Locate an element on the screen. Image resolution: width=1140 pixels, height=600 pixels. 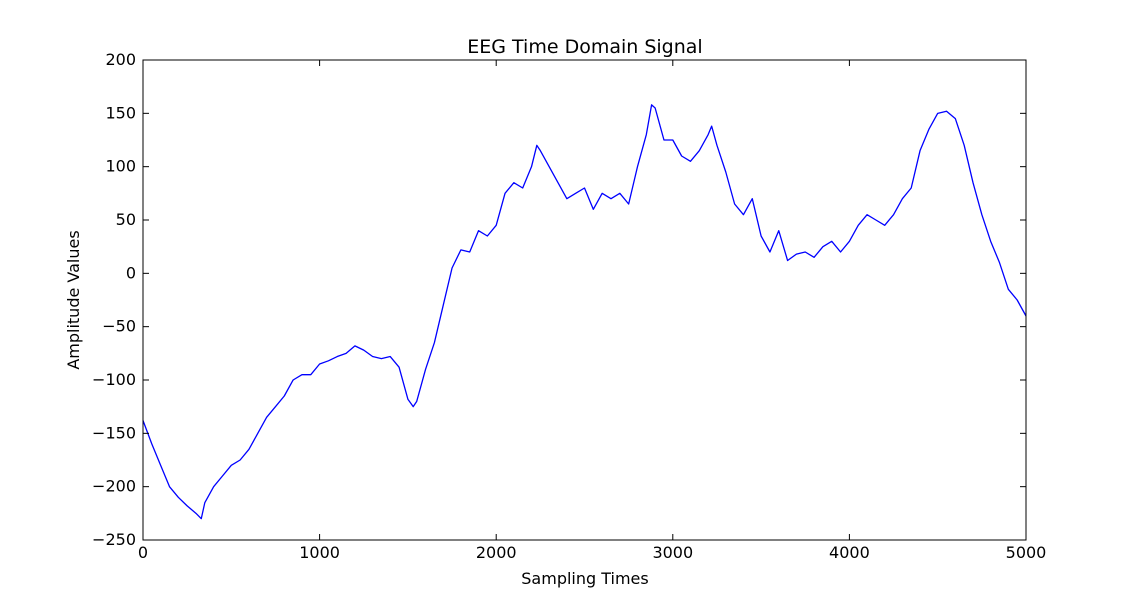
y-tick-label: 100 is located at coordinates (120, 166).